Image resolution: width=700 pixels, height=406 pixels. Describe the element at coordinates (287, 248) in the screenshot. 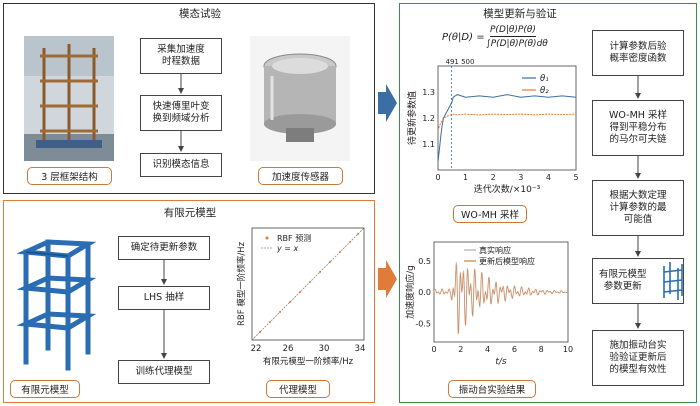

I see `legend-yx: y = x` at that location.